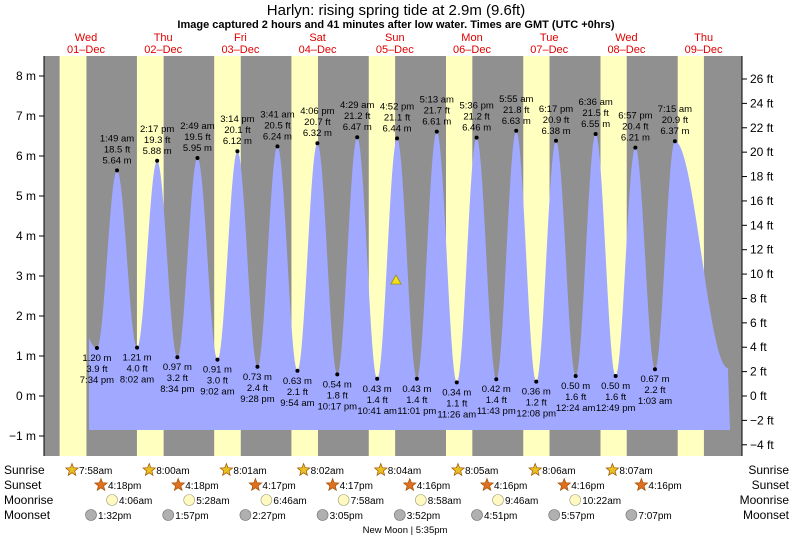  I want to click on right-axis-tick-label: −2 ft, so click(762, 420).